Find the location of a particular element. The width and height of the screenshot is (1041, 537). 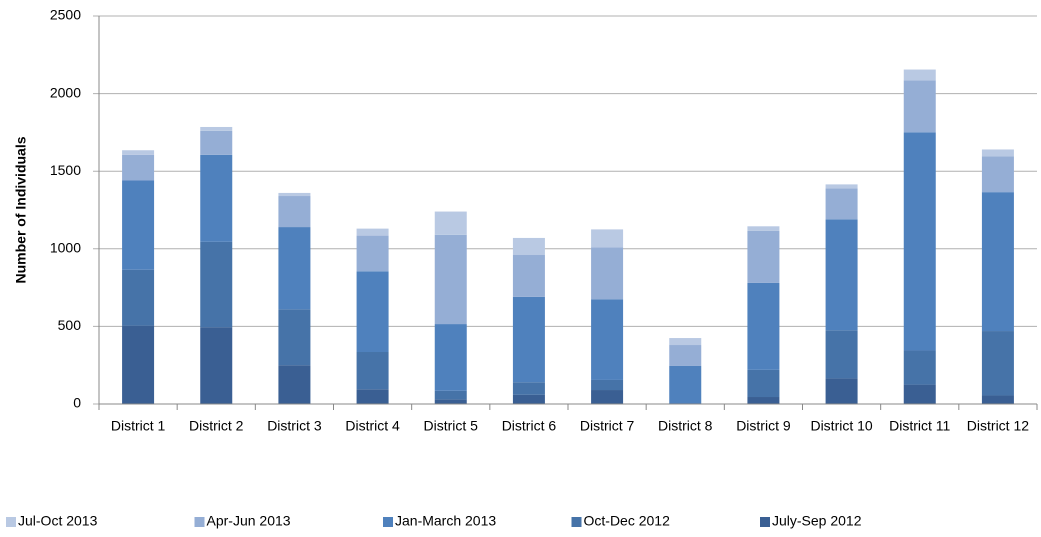

legend-label: Jul-Oct 2013 is located at coordinates (58, 521).